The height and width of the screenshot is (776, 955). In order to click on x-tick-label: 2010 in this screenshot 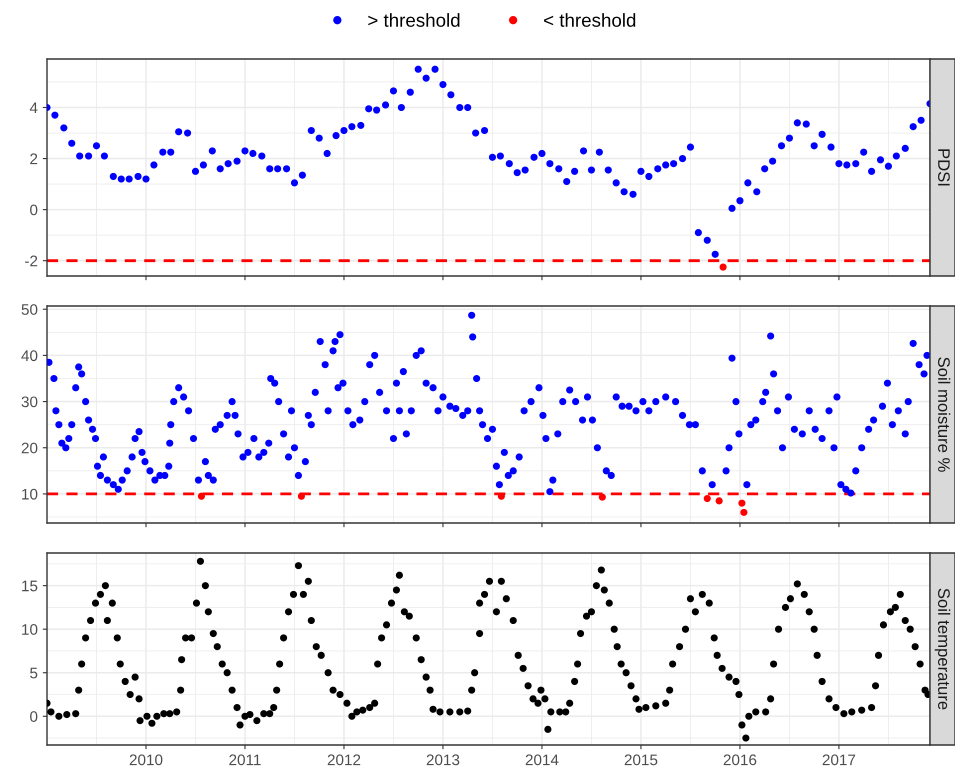, I will do `click(146, 760)`.